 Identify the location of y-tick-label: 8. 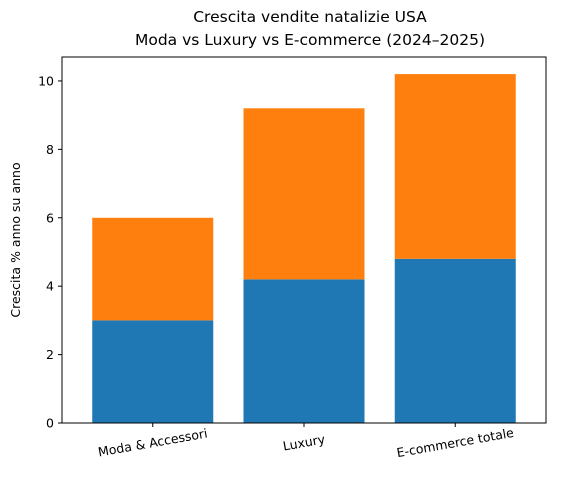
(50, 149).